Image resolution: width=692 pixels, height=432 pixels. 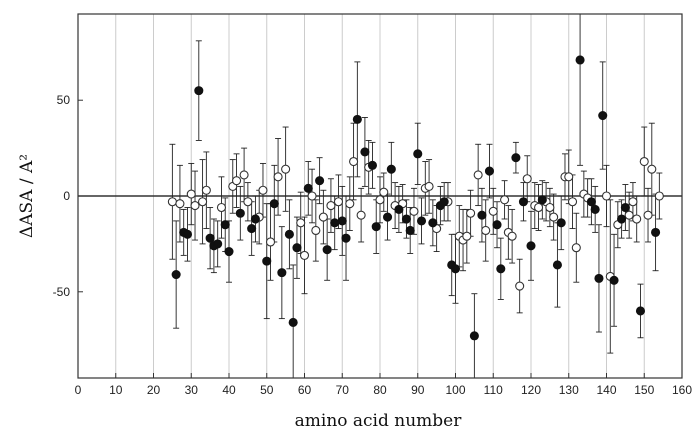 I want to click on x-axis-title: amino acid number, so click(x=379, y=421).